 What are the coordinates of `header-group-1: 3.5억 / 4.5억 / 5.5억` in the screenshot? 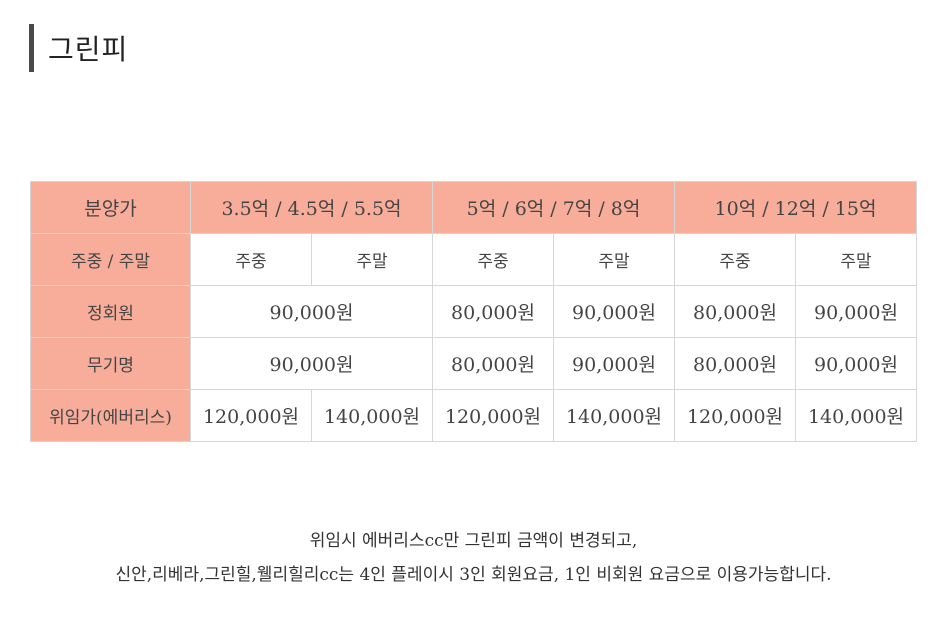 It's located at (311, 207).